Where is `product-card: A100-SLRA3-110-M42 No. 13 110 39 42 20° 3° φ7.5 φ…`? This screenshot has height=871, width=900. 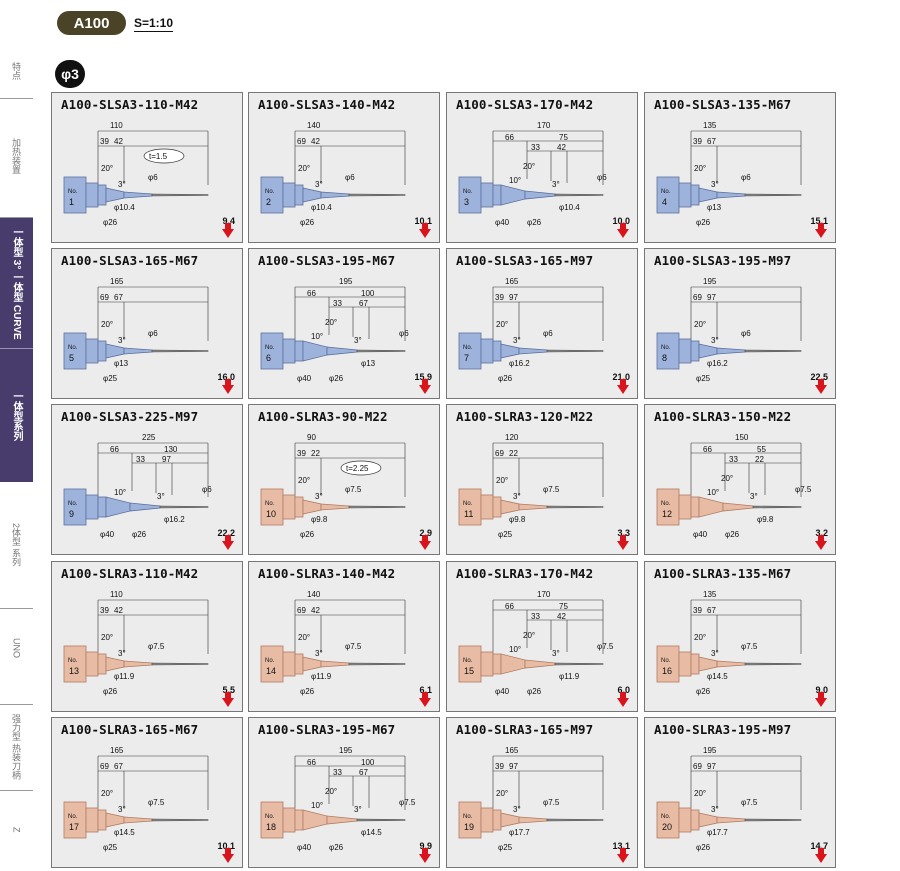
product-card: A100-SLRA3-110-M42 No. 13 110 39 42 20° 3° φ7.5 φ… is located at coordinates (147, 636).